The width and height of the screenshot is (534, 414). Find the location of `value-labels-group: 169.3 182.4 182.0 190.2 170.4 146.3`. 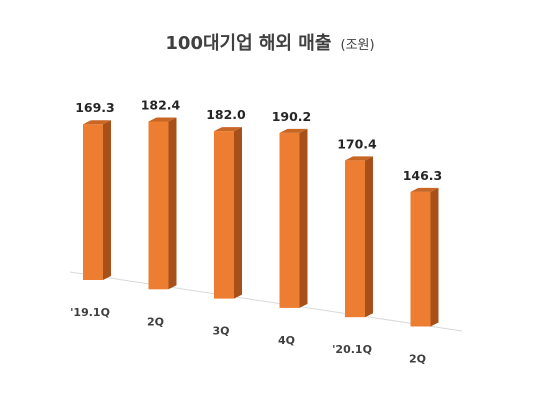

value-labels-group: 169.3 182.4 182.0 190.2 170.4 146.3 is located at coordinates (258, 139).